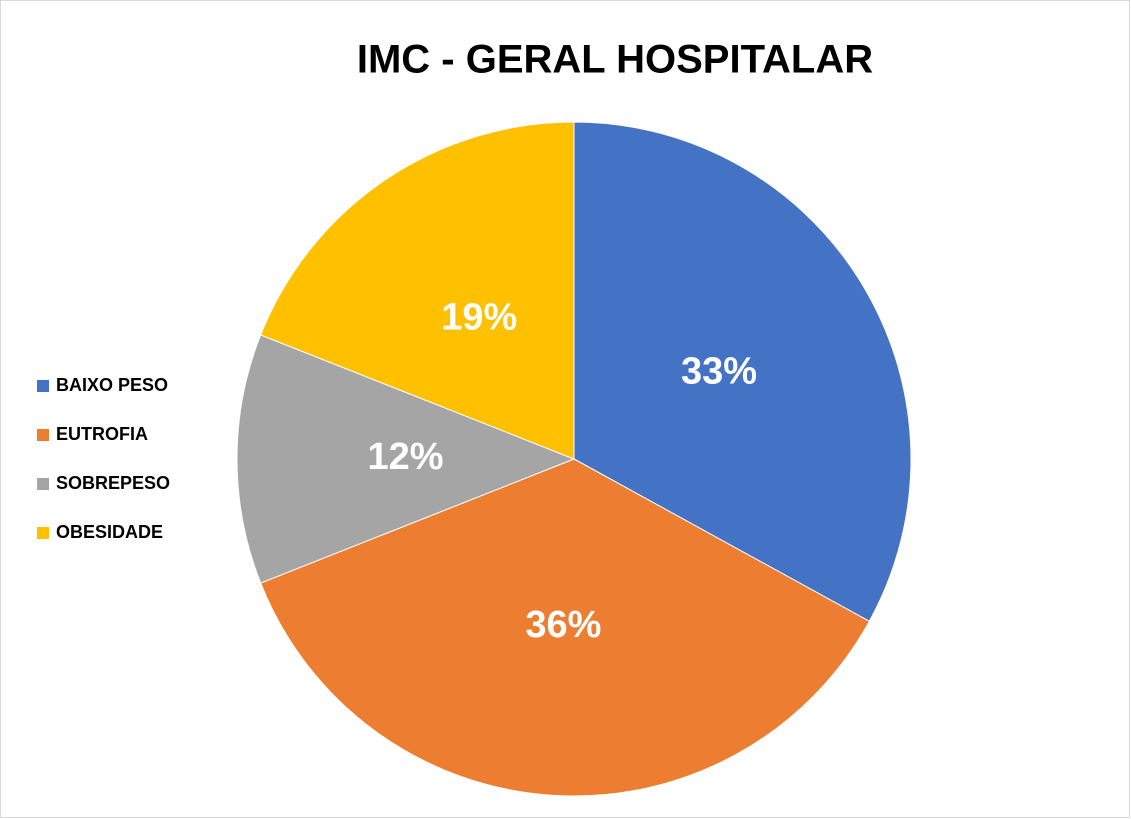 Image resolution: width=1131 pixels, height=819 pixels. What do you see at coordinates (113, 483) in the screenshot?
I see `legend-label: SOBREPESO` at bounding box center [113, 483].